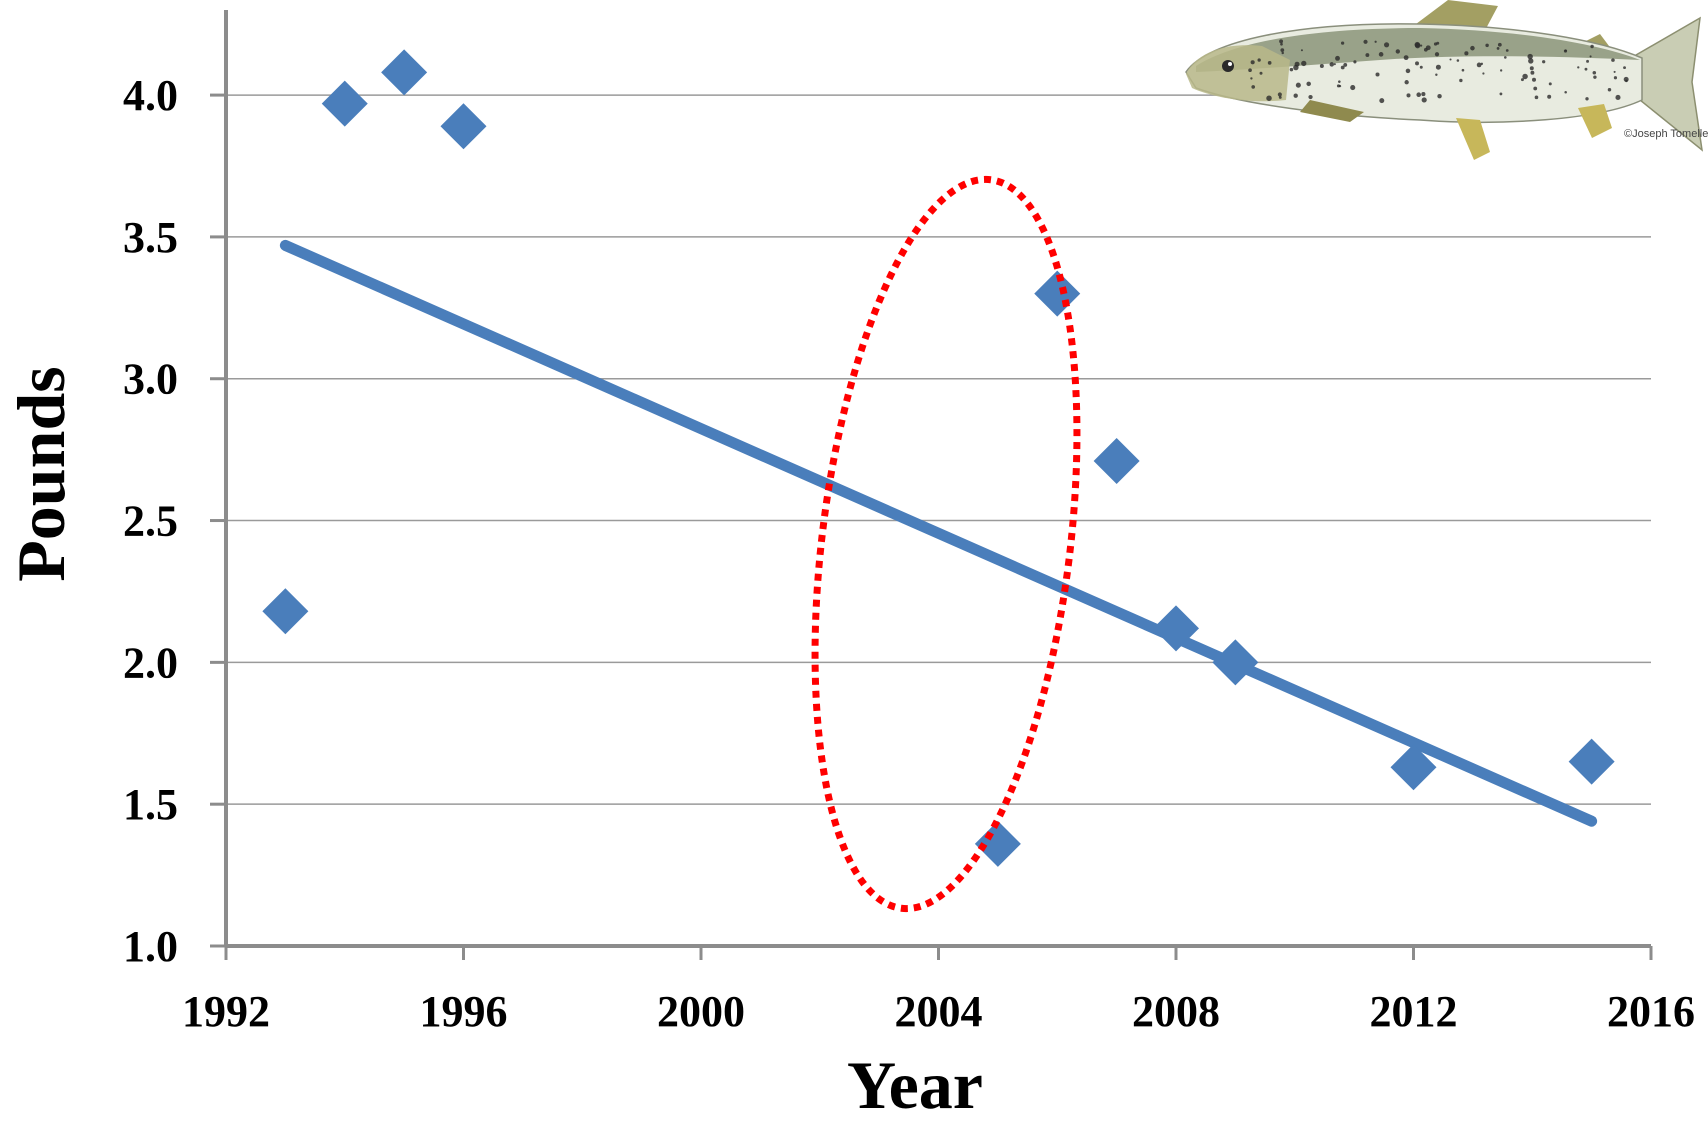 Image resolution: width=1708 pixels, height=1141 pixels. I want to click on data-point-2012, so click(1413, 767).